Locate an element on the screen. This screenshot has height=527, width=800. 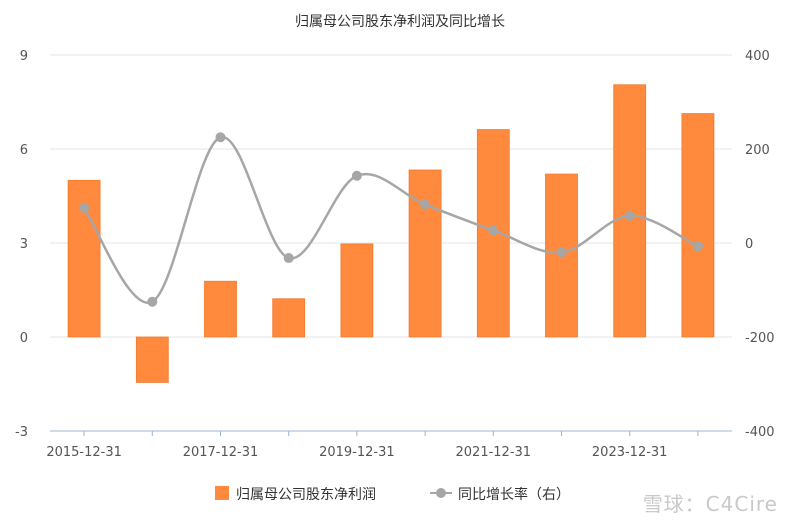
legend: 归属母公司股东净利润 同比增长率（右） is located at coordinates (392, 494).